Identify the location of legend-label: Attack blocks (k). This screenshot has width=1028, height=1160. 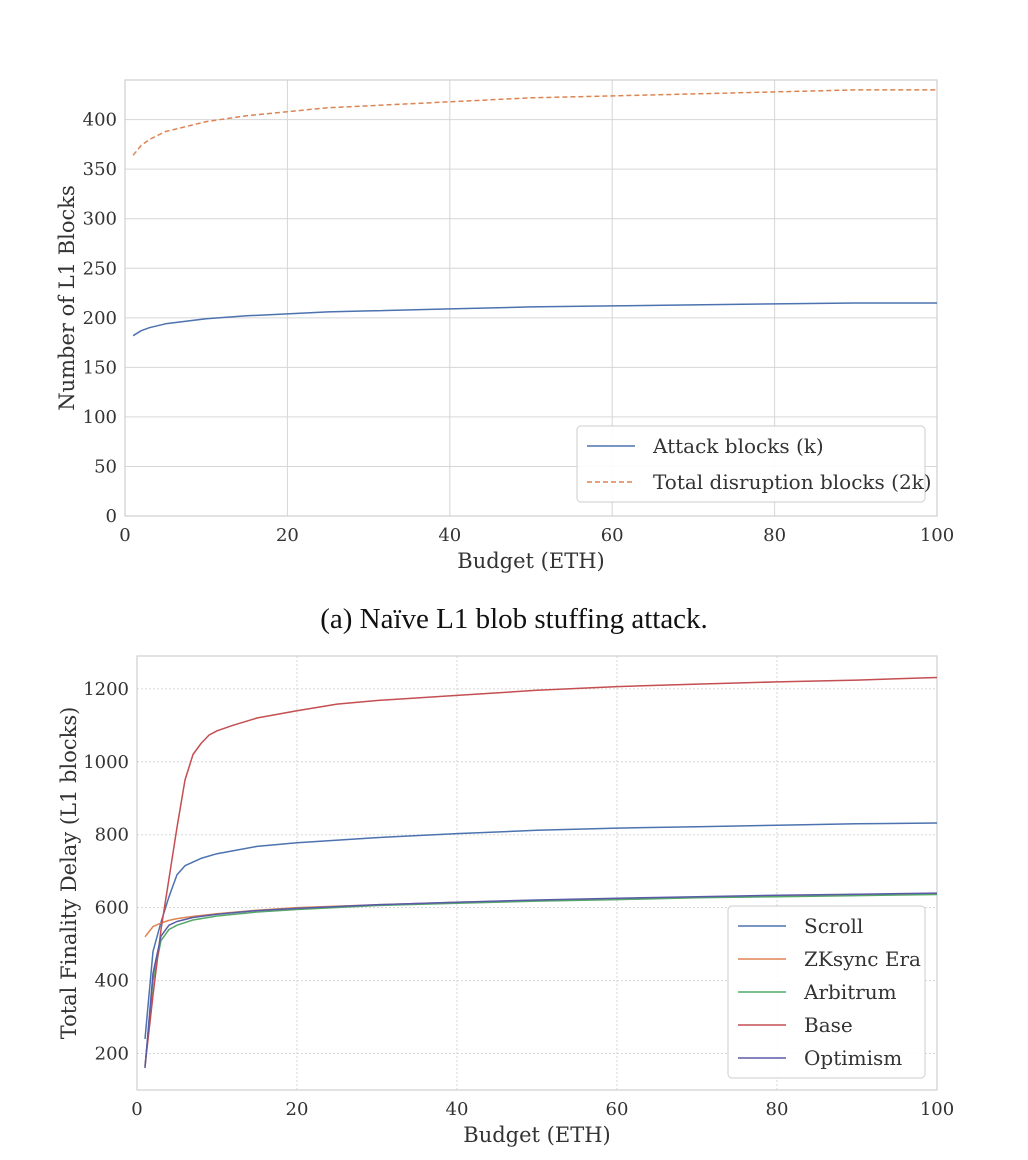
(738, 446).